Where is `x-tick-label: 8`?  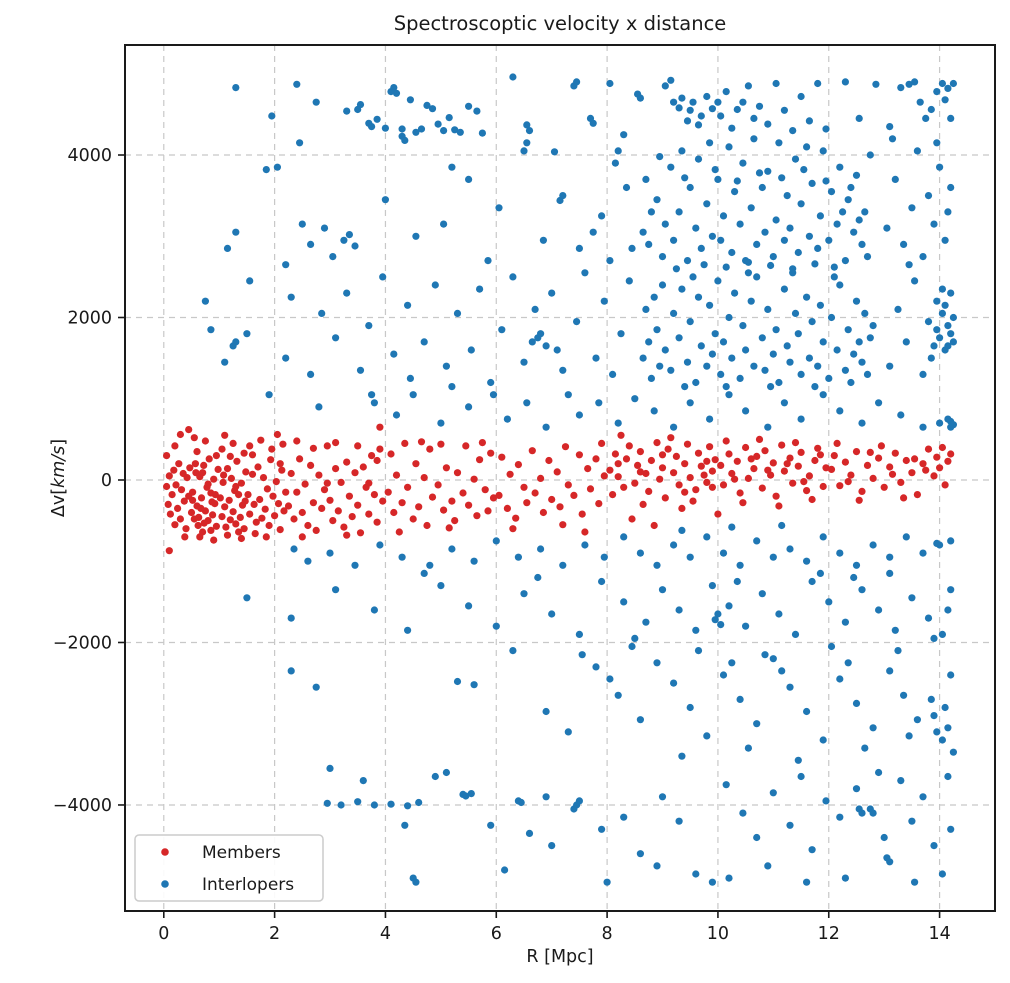
x-tick-label: 8 is located at coordinates (607, 934).